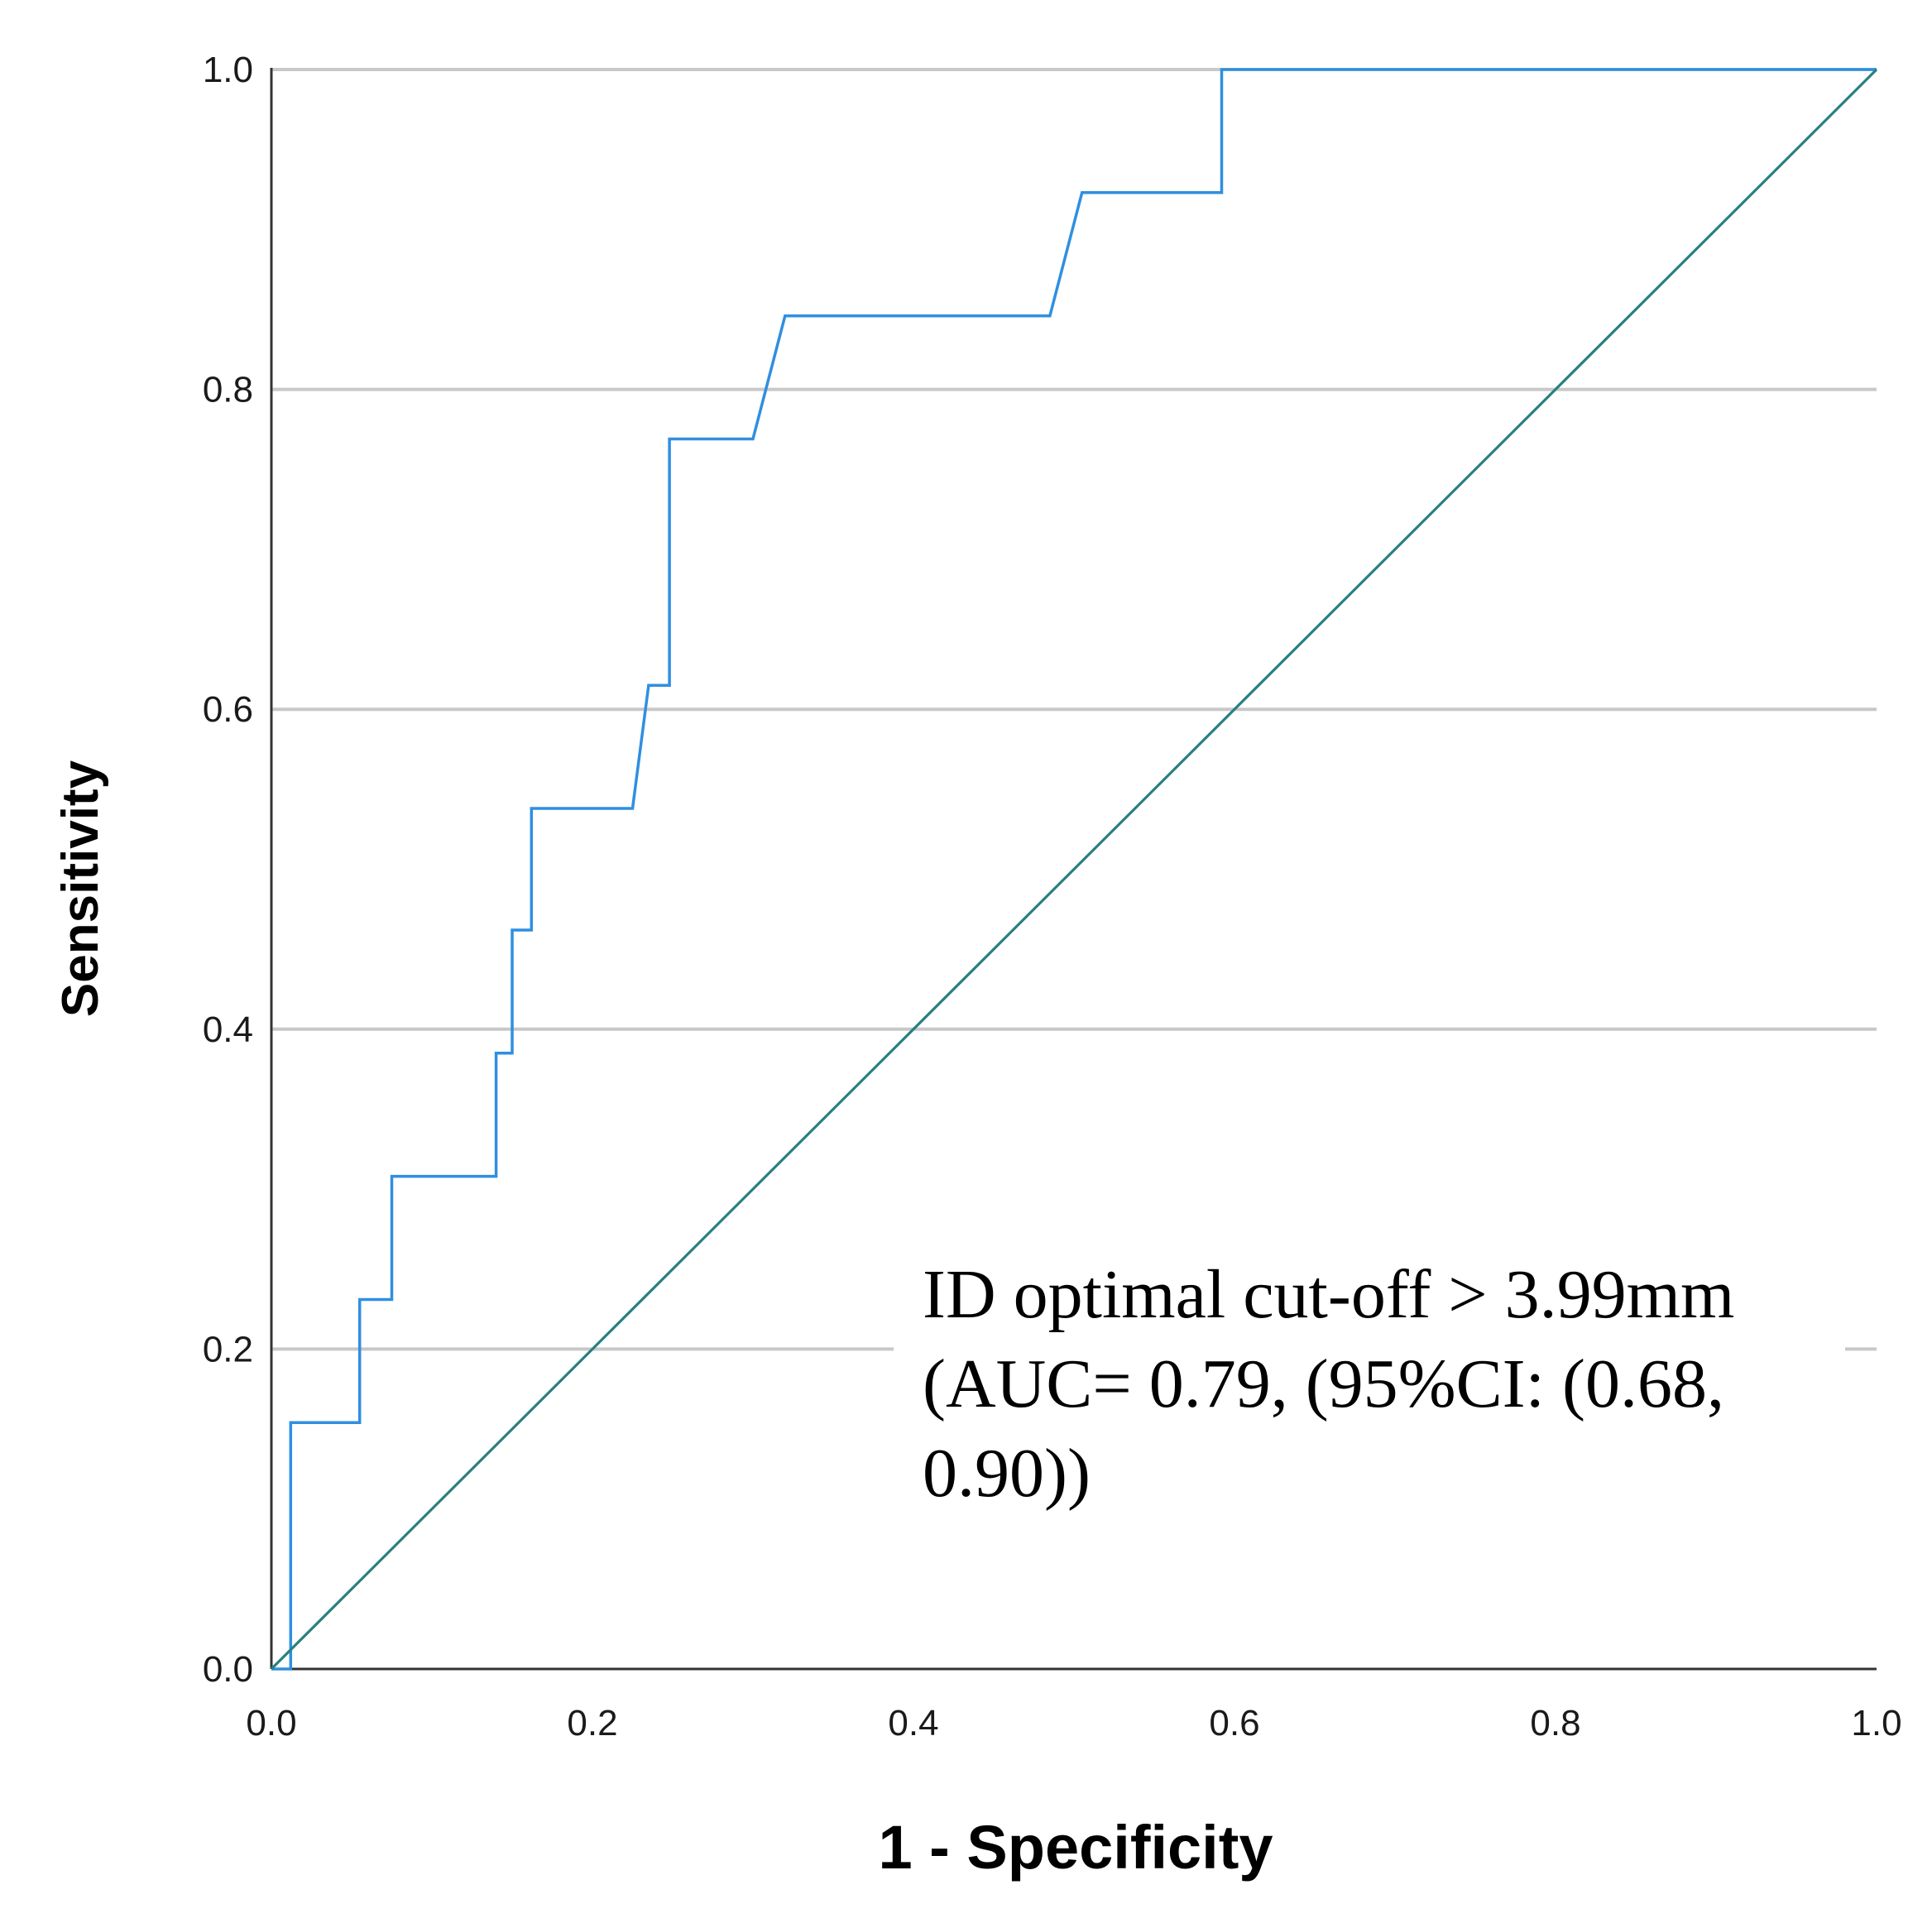 The width and height of the screenshot is (1932, 1923). I want to click on annotation-line-3: 0.90)), so click(1007, 1474).